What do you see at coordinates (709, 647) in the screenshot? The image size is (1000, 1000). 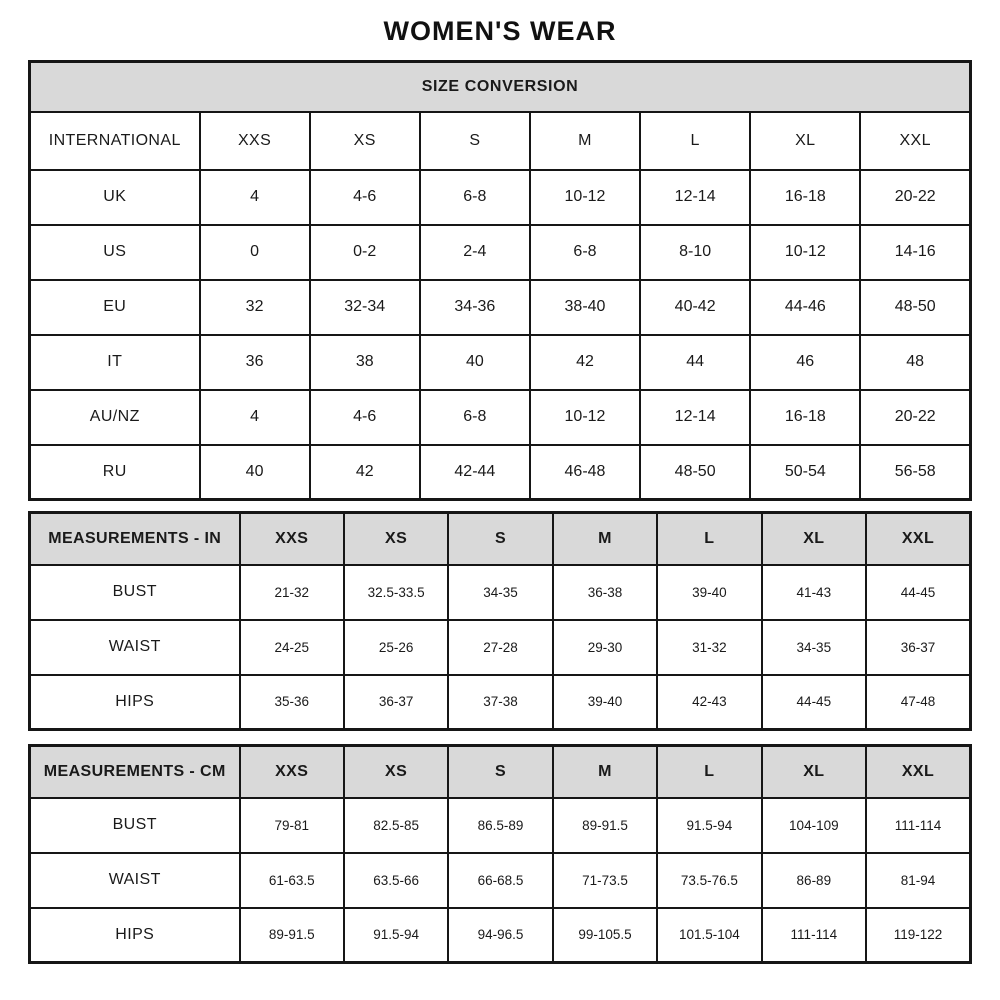 I see `value-cell: 31-32` at bounding box center [709, 647].